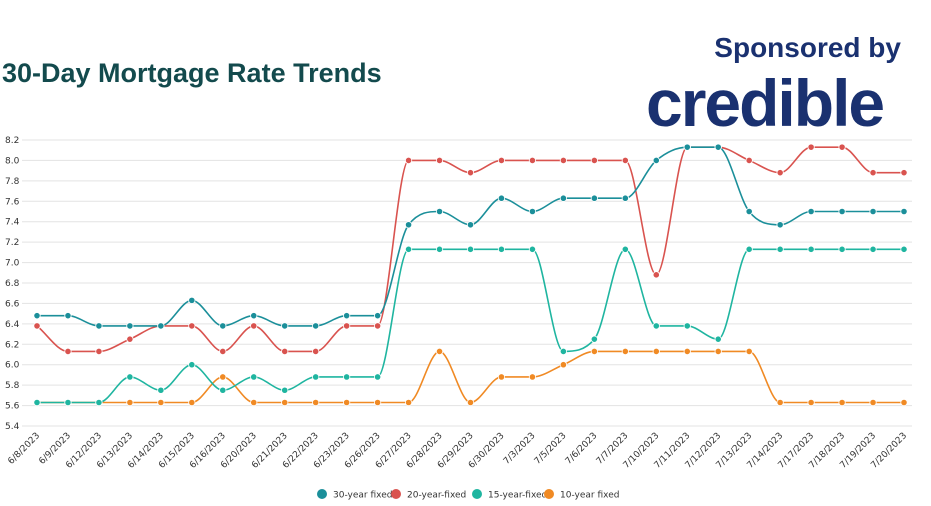 This screenshot has width=931, height=506. What do you see at coordinates (436, 496) in the screenshot?
I see `legend-label-20-year-fixed: 20-year-fixed` at bounding box center [436, 496].